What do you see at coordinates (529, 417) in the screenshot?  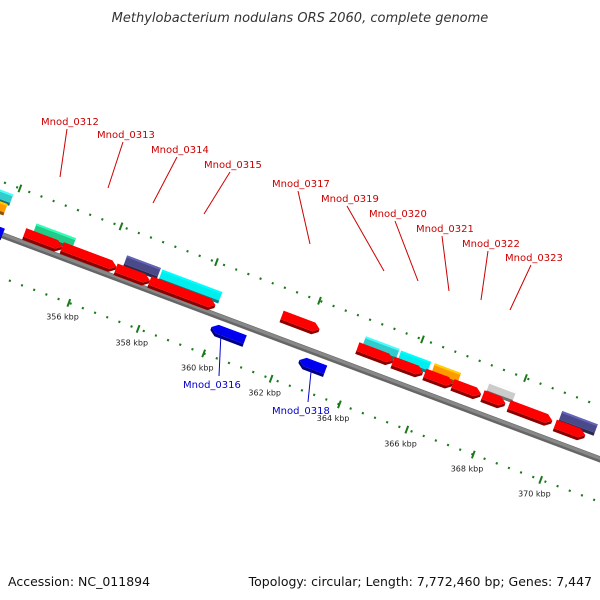 I see `gene-mnod-0323-b-side` at bounding box center [529, 417].